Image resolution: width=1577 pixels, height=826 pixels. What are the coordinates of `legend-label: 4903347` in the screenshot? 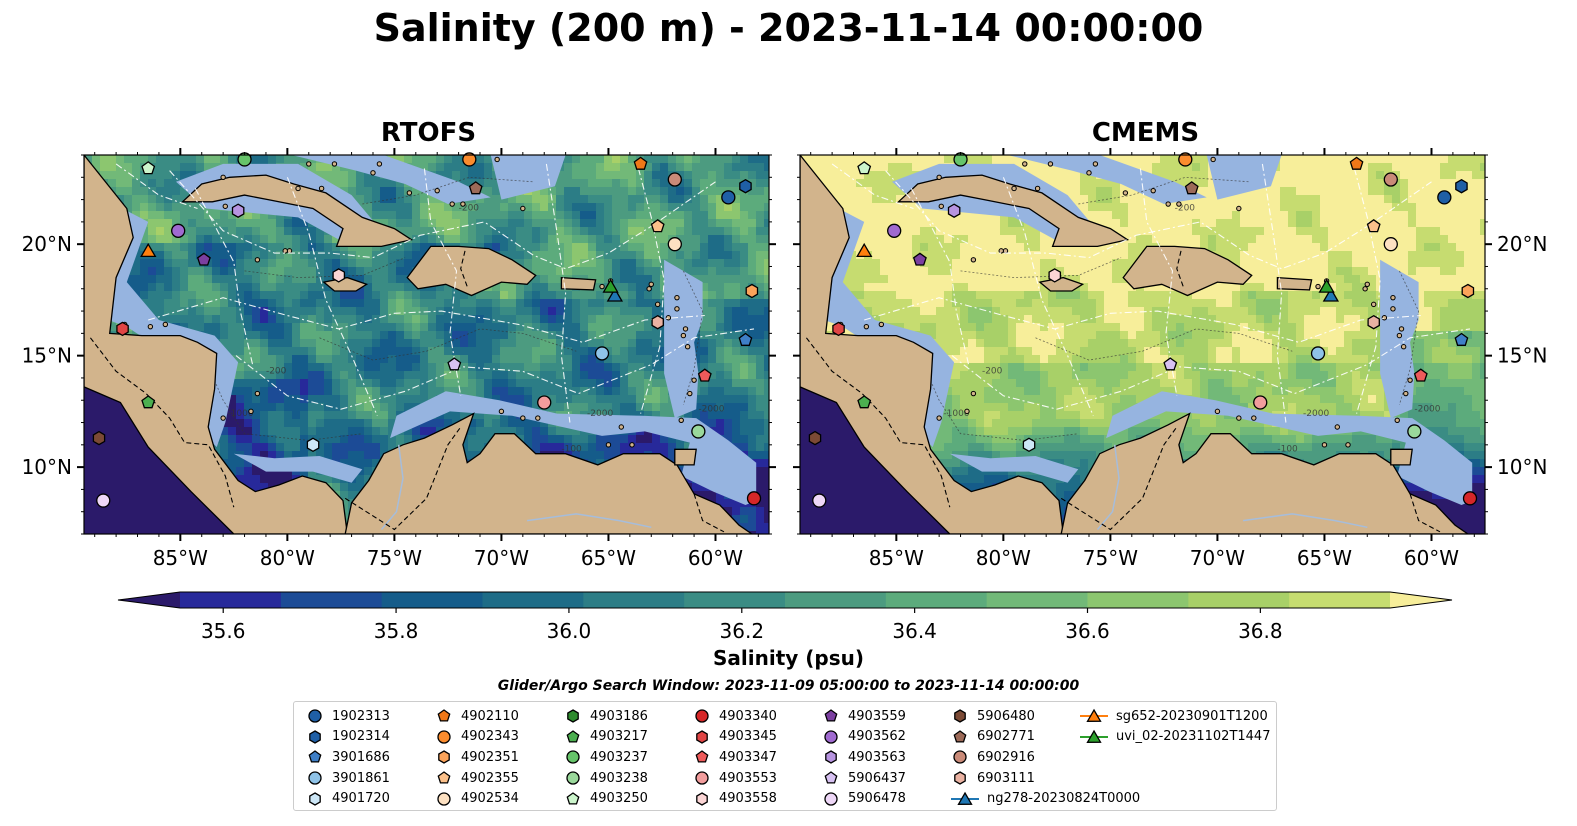 It's located at (748, 757).